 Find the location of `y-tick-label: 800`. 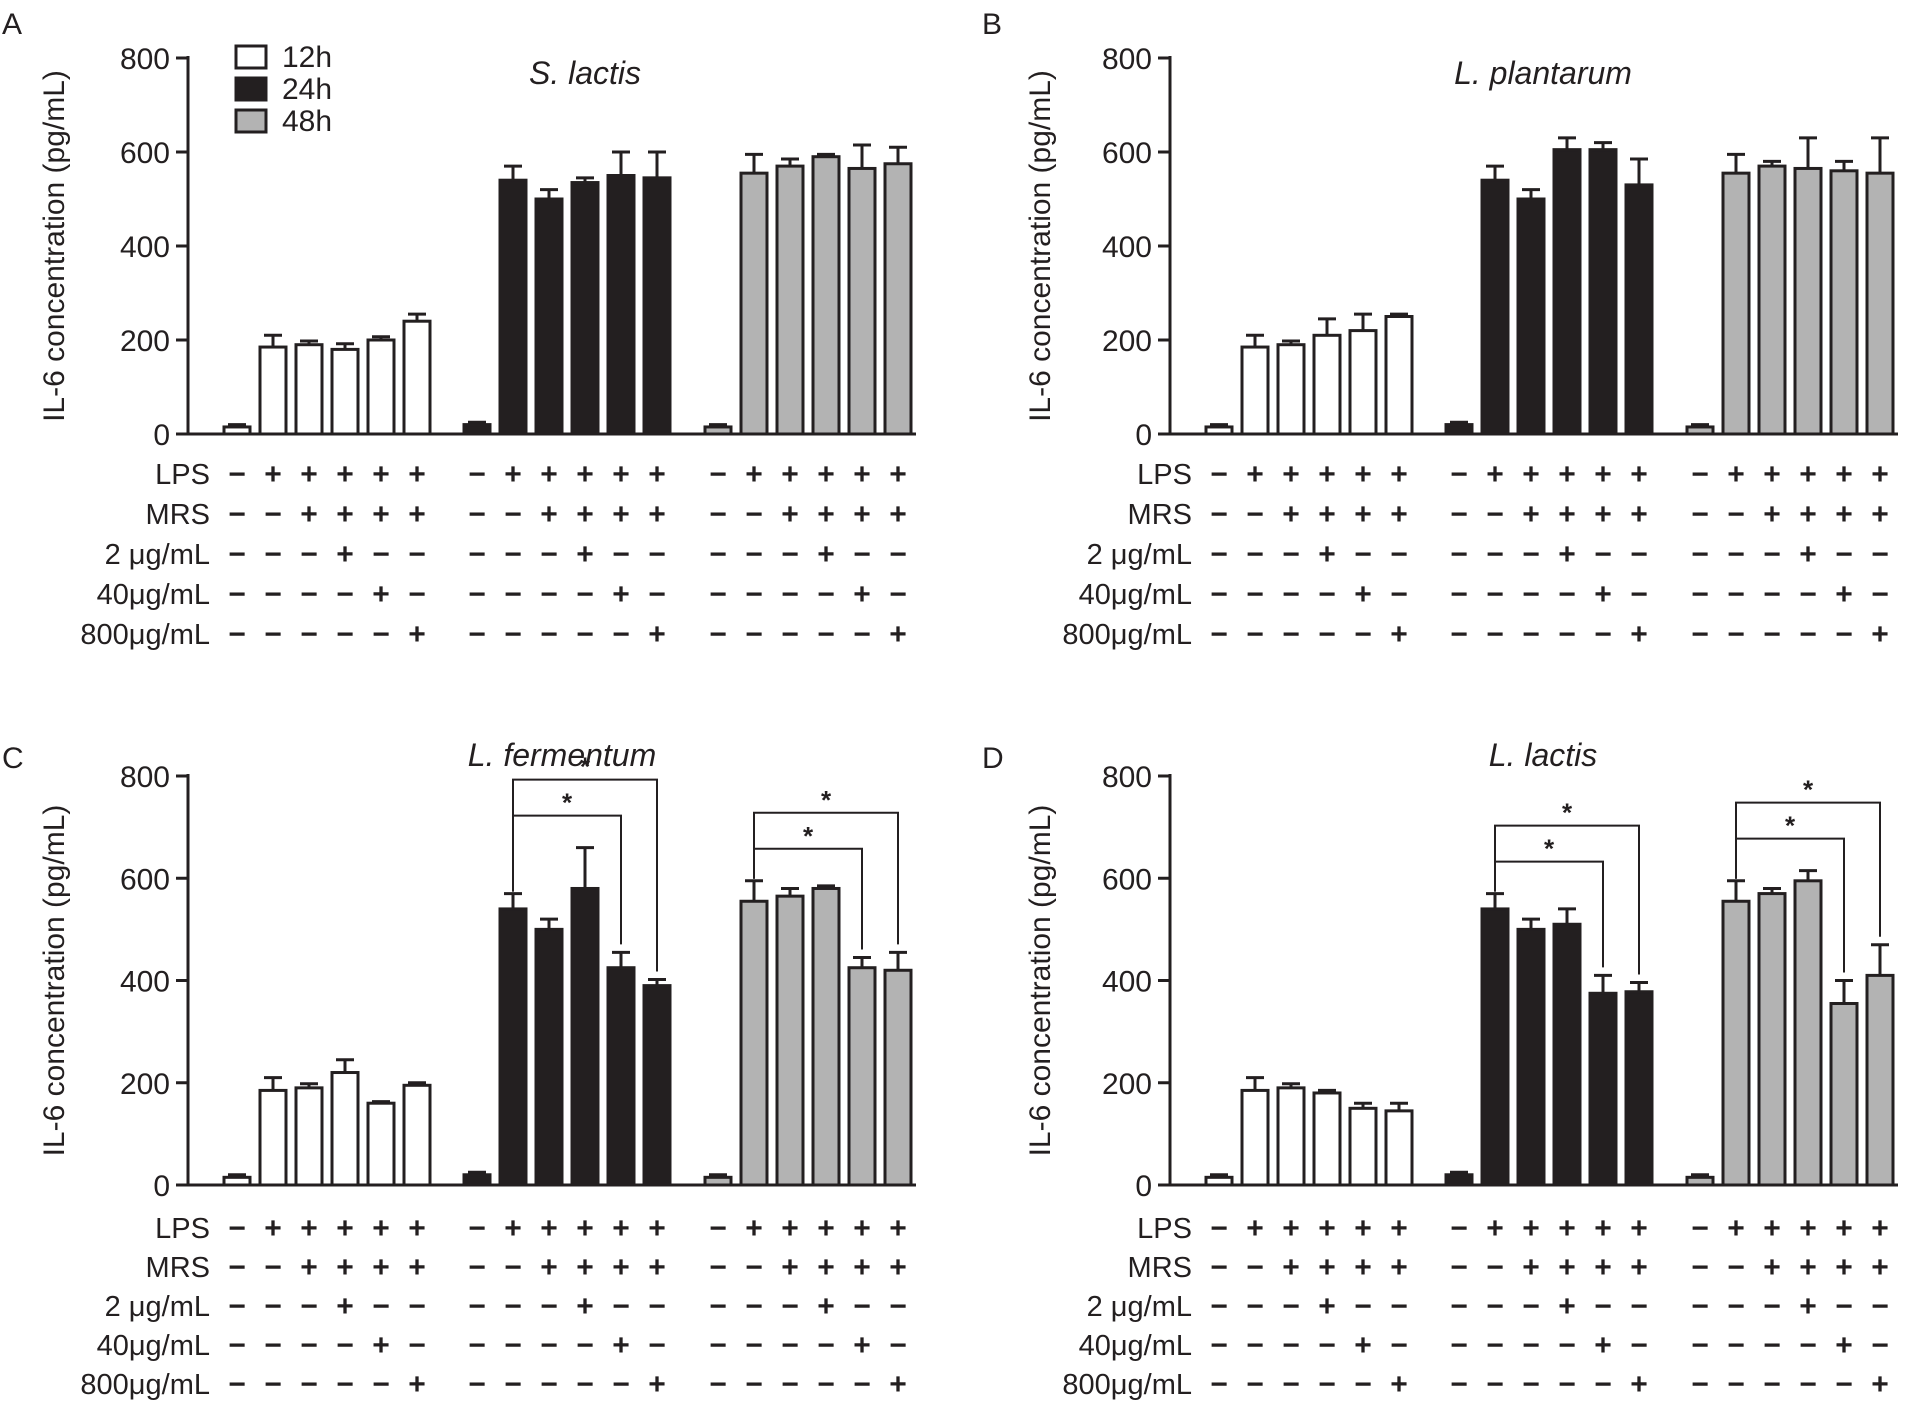

y-tick-label: 800 is located at coordinates (1127, 777).